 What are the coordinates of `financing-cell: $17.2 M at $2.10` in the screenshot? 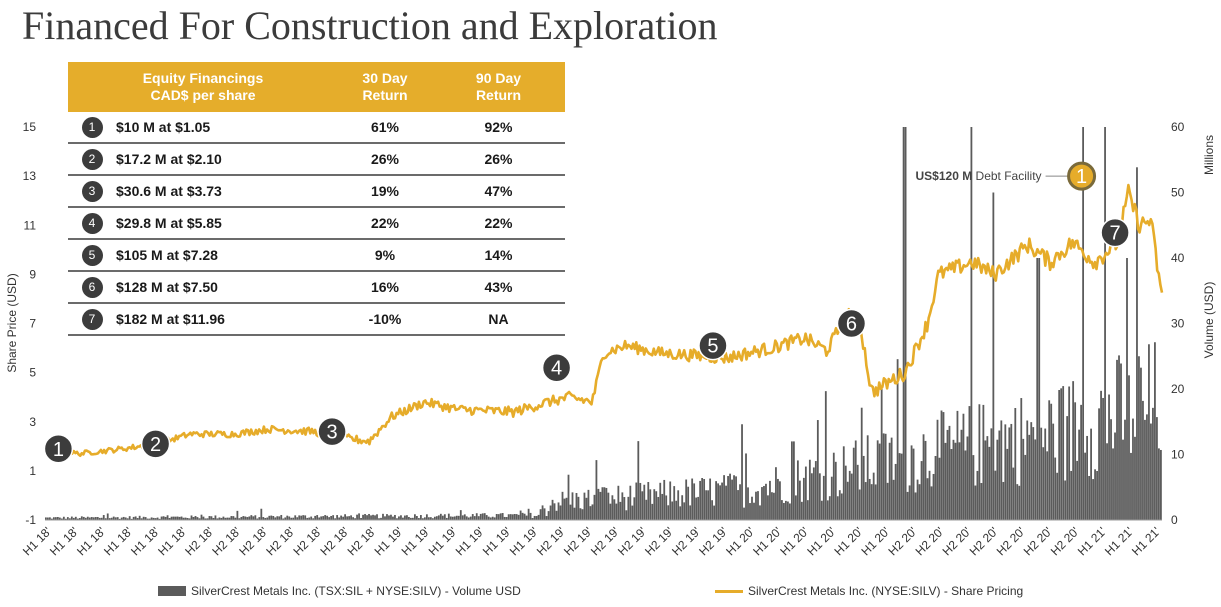 It's located at (227, 159).